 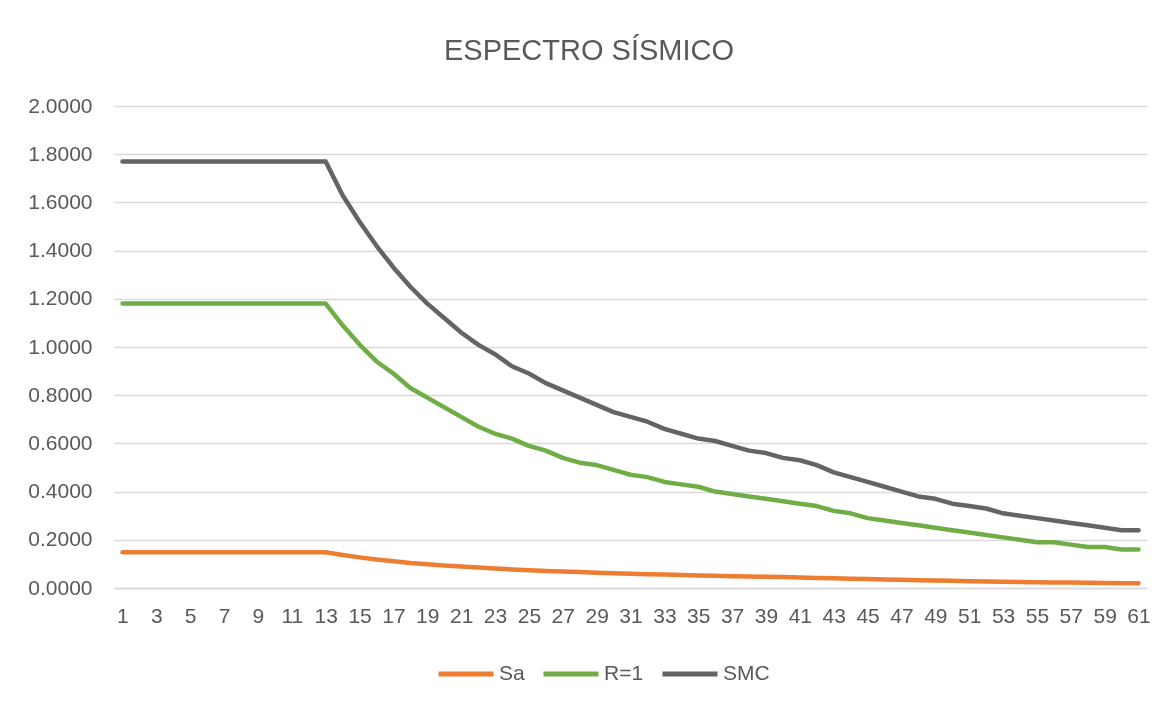 I want to click on y-tick-label: 0.0000, so click(x=60, y=587).